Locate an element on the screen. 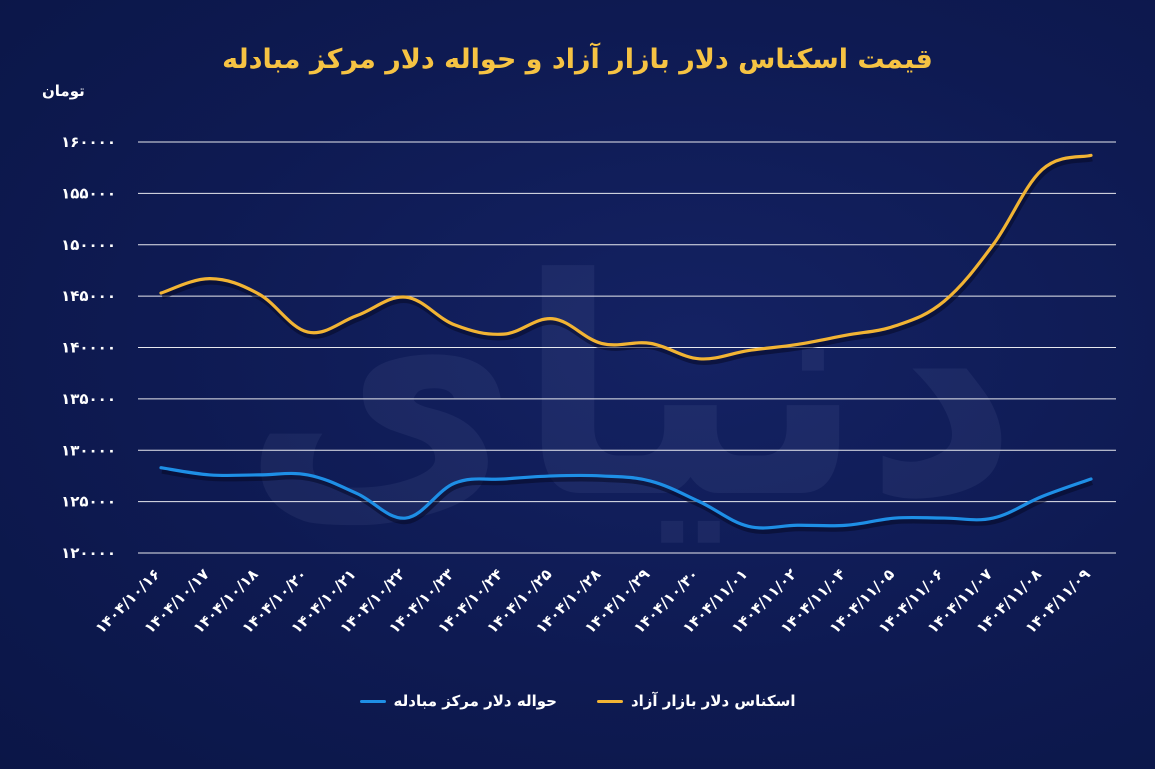 Image resolution: width=1155 pixels, height=769 pixels. legend-item-exchange-center: حواله دلار مرکز مبادله is located at coordinates (458, 701).